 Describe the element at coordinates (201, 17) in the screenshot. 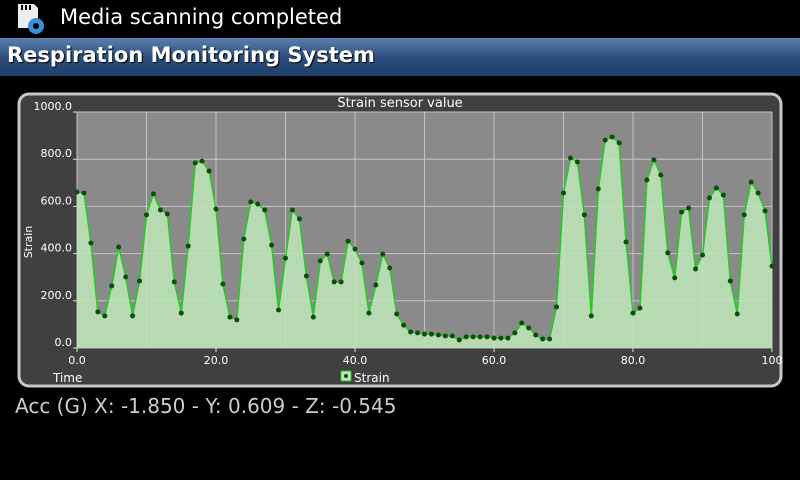

I see `notification-text: Media scanning completed` at that location.